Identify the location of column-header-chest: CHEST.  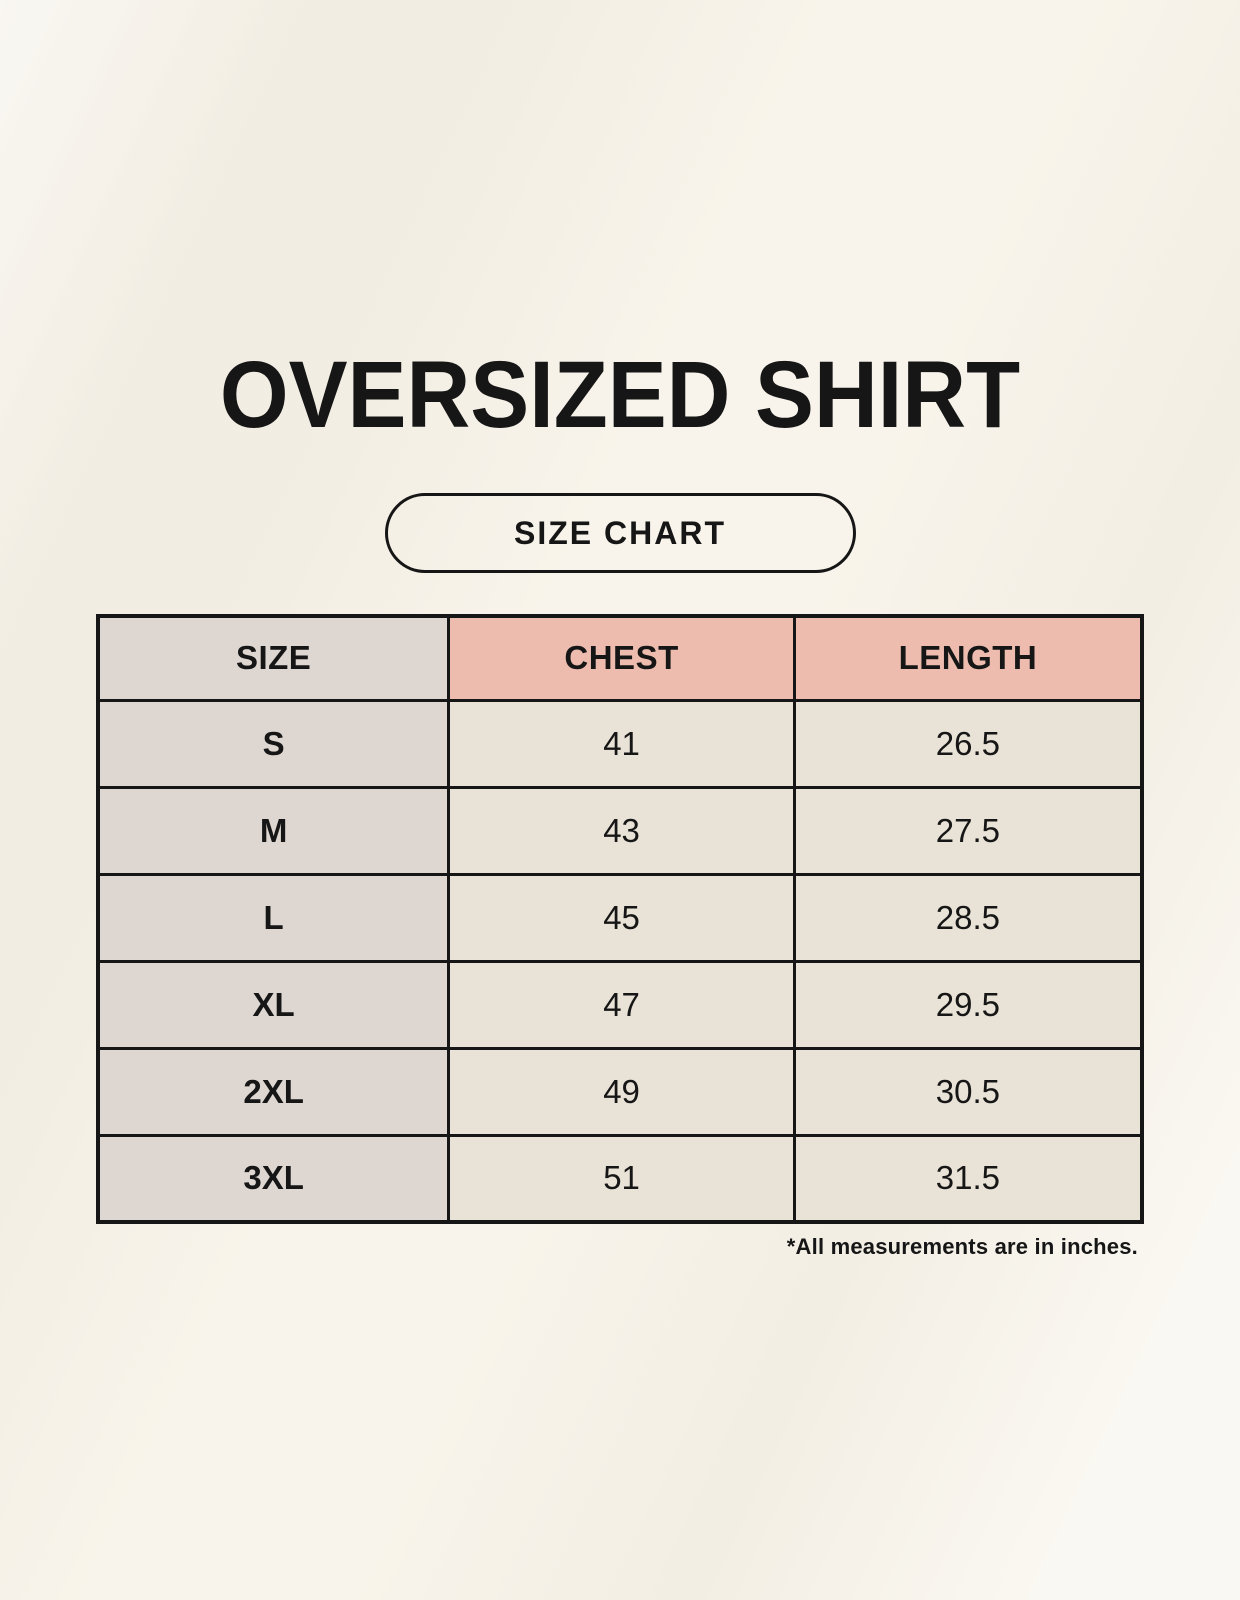
(621, 658).